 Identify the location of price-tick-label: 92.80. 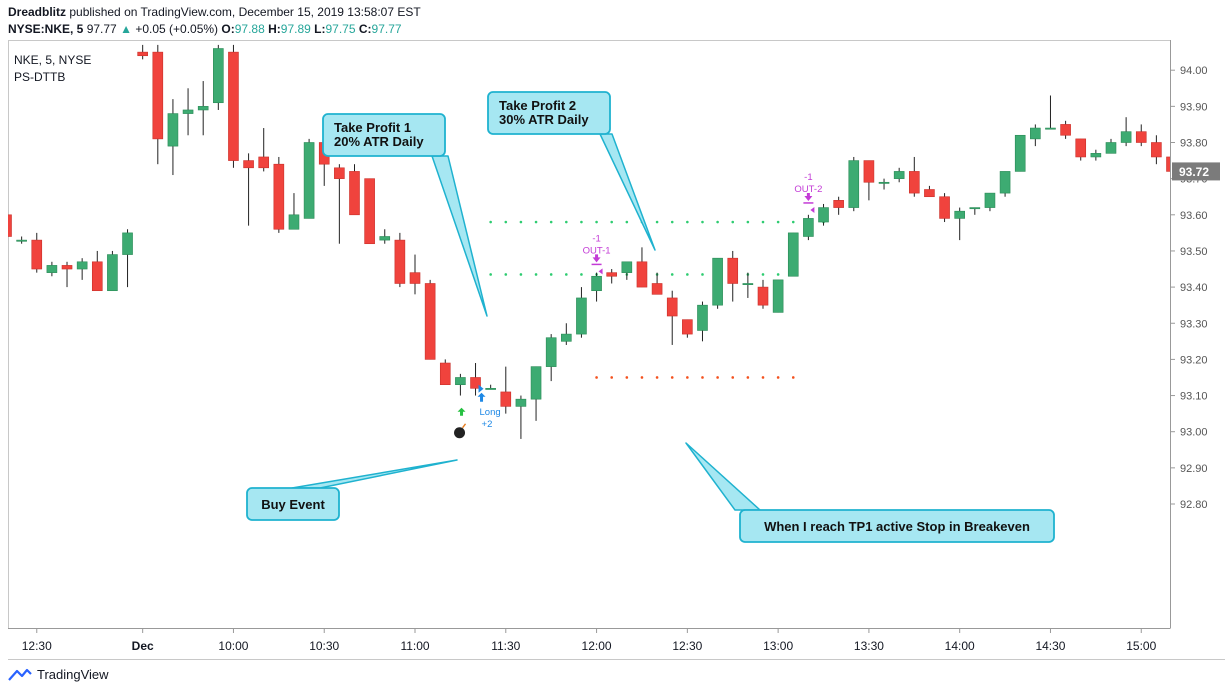
(1194, 505).